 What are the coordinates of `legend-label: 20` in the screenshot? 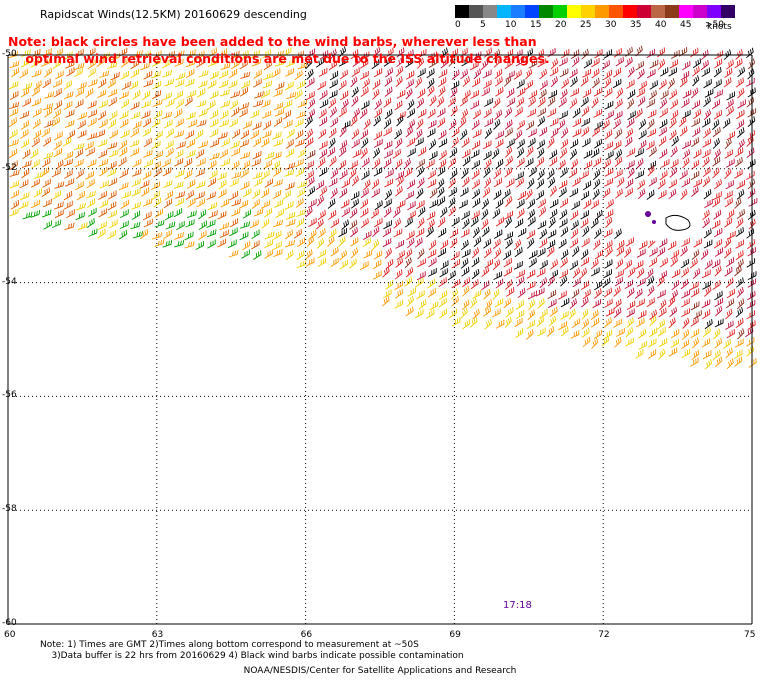 It's located at (561, 25).